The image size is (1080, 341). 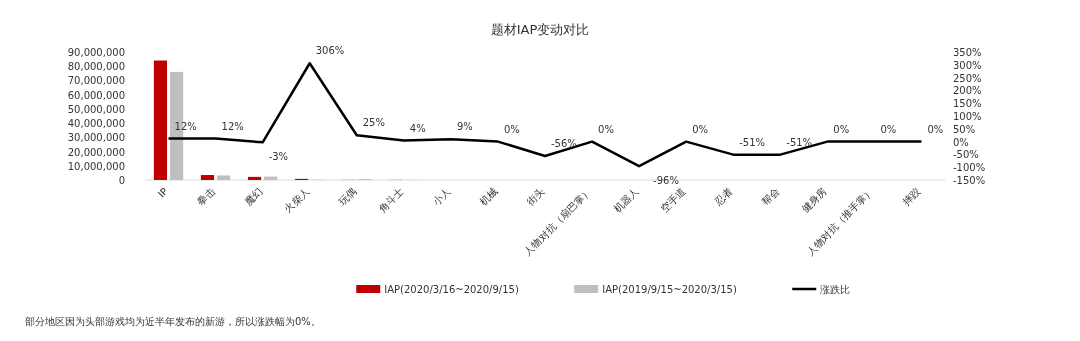 I want to click on y-tick-label: 10,000,000, so click(x=96, y=166).